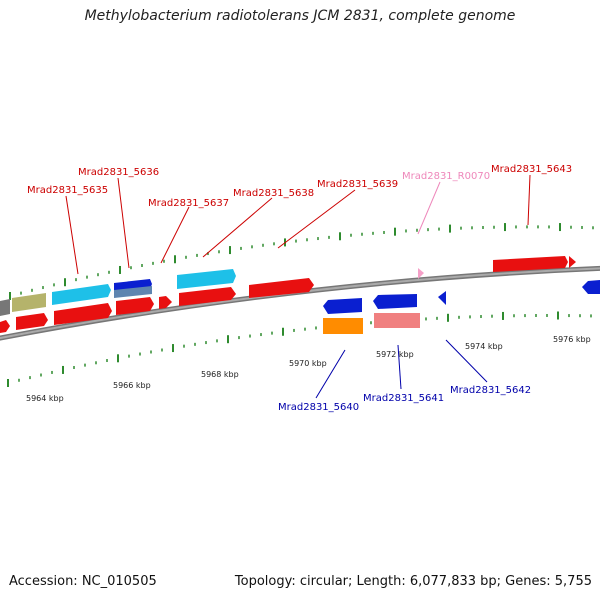  I want to click on gene-salmon, so click(397, 320).